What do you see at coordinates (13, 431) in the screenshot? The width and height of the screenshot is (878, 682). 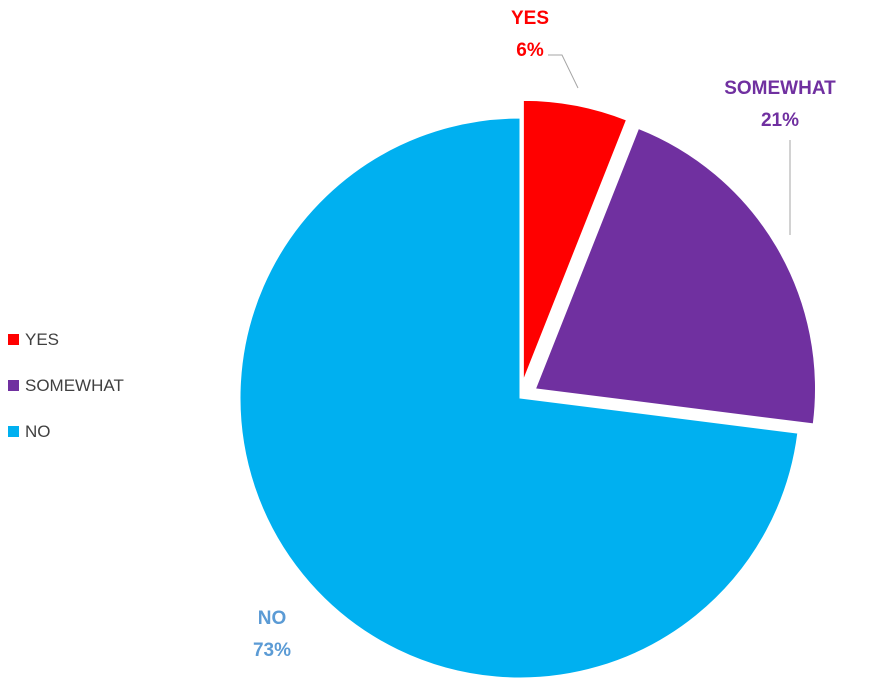 I see `legend-swatch-no` at bounding box center [13, 431].